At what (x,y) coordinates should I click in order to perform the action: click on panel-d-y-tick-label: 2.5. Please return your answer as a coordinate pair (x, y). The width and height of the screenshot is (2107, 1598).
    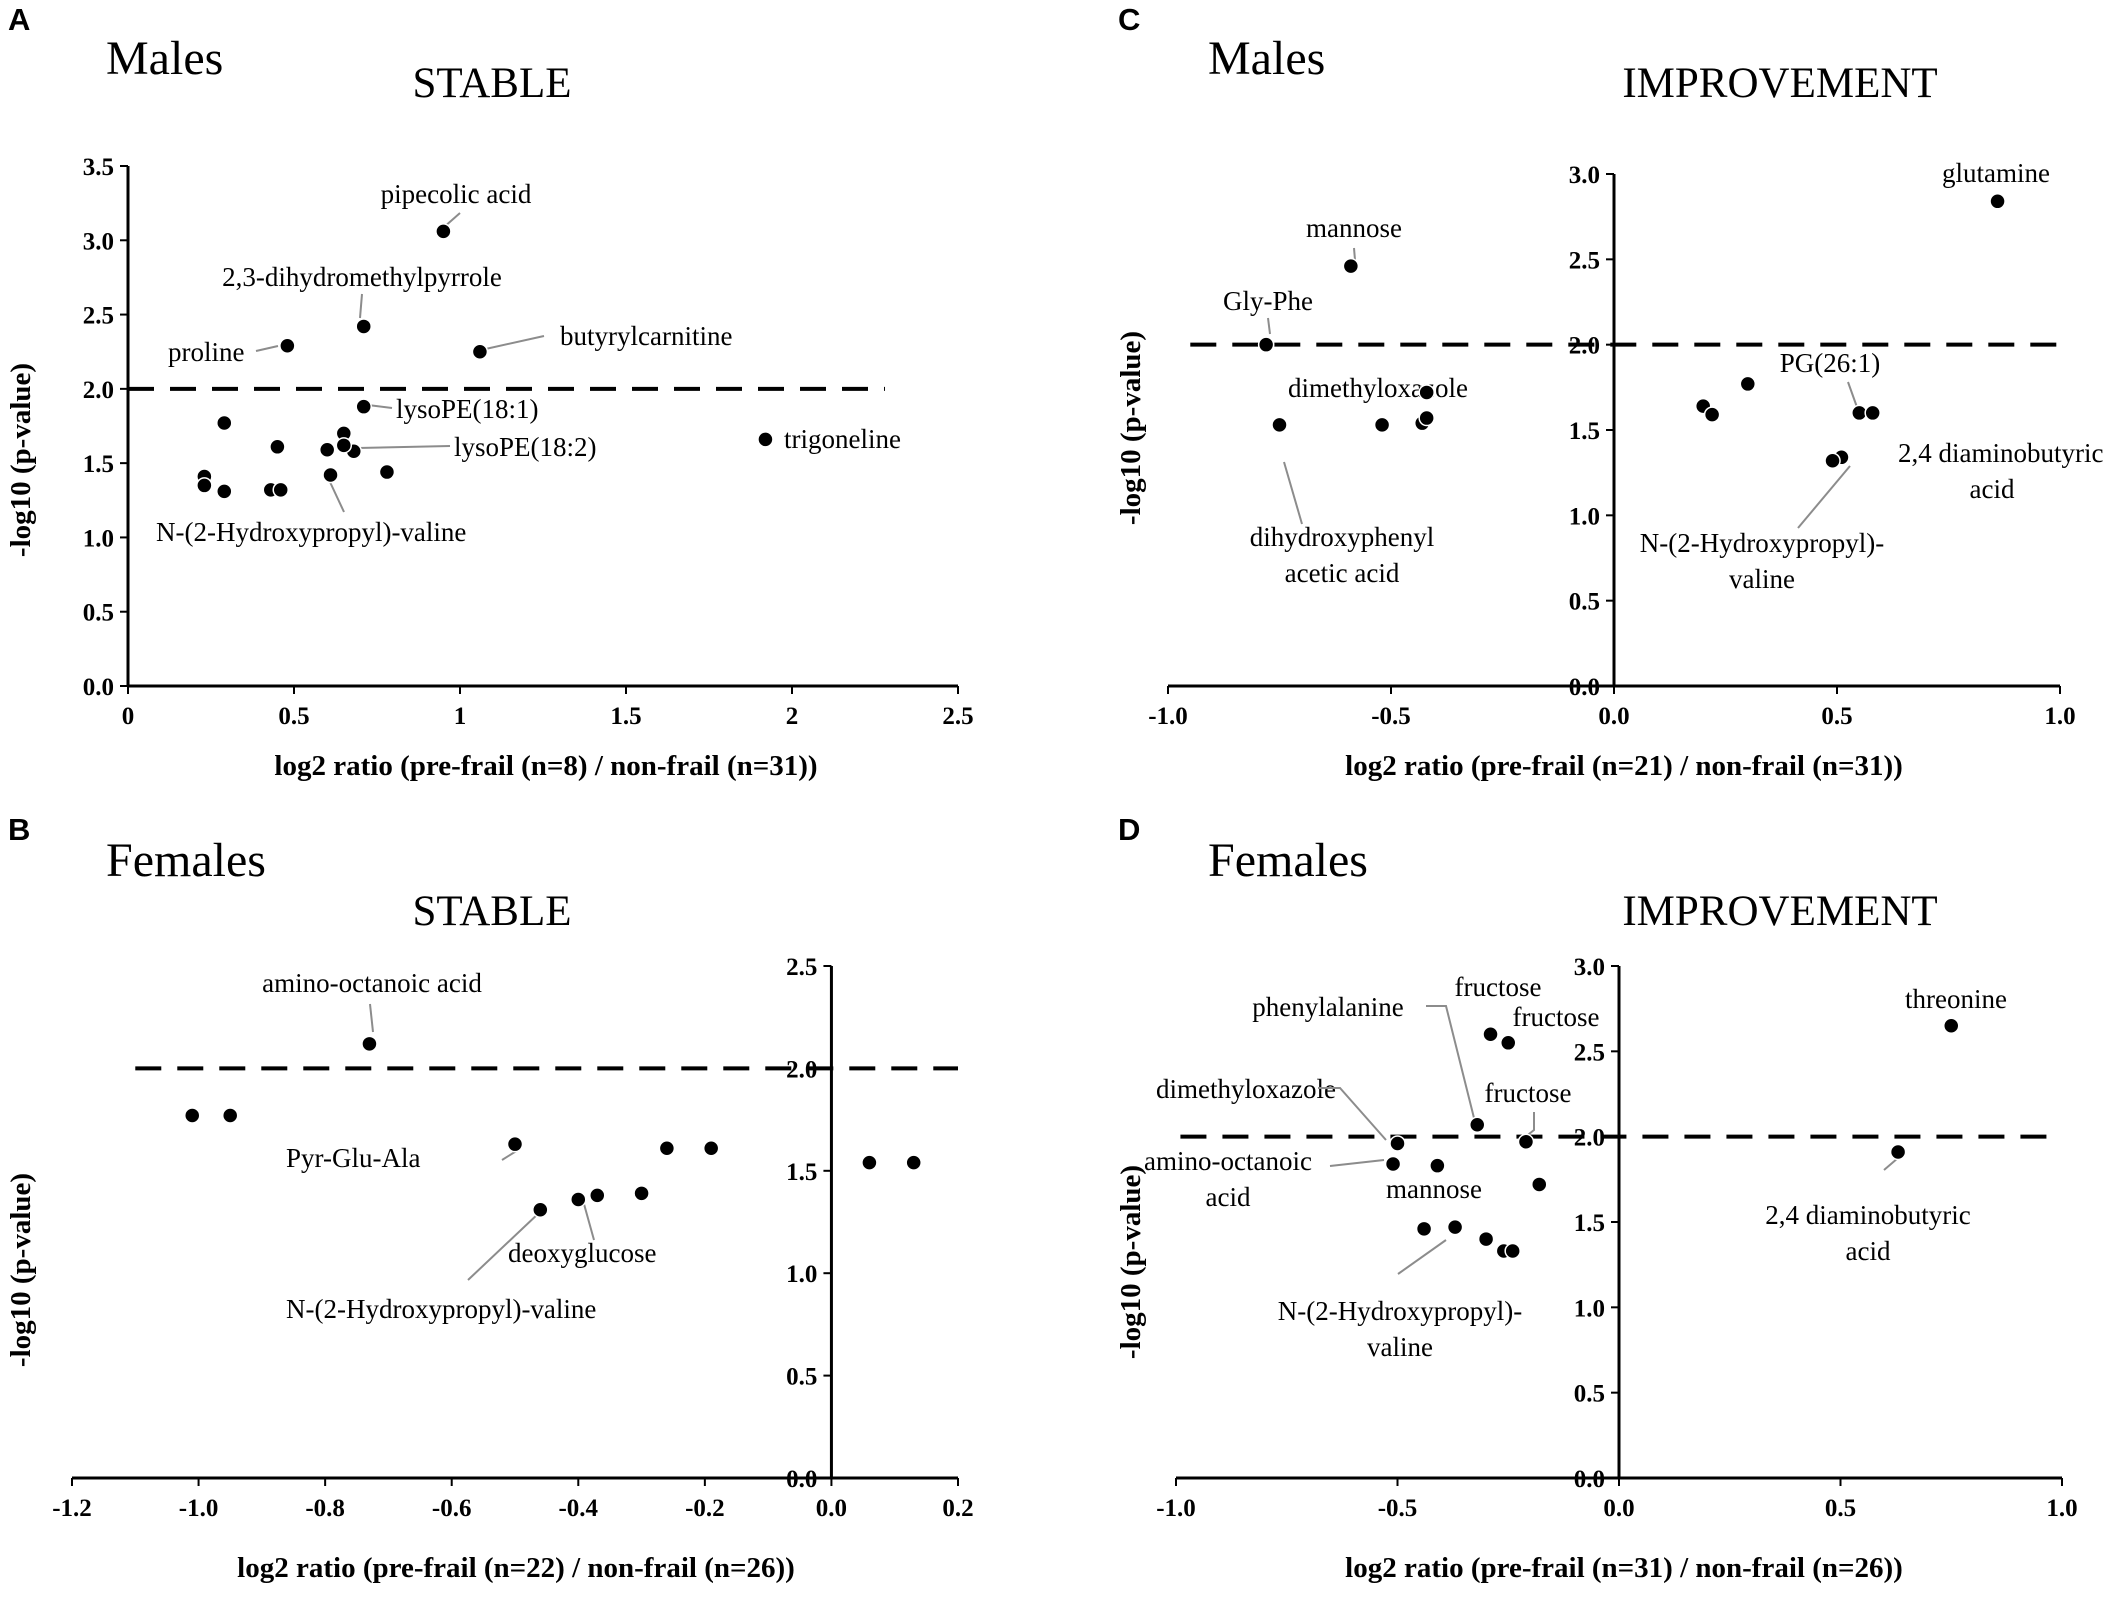
    Looking at the image, I should click on (1589, 1052).